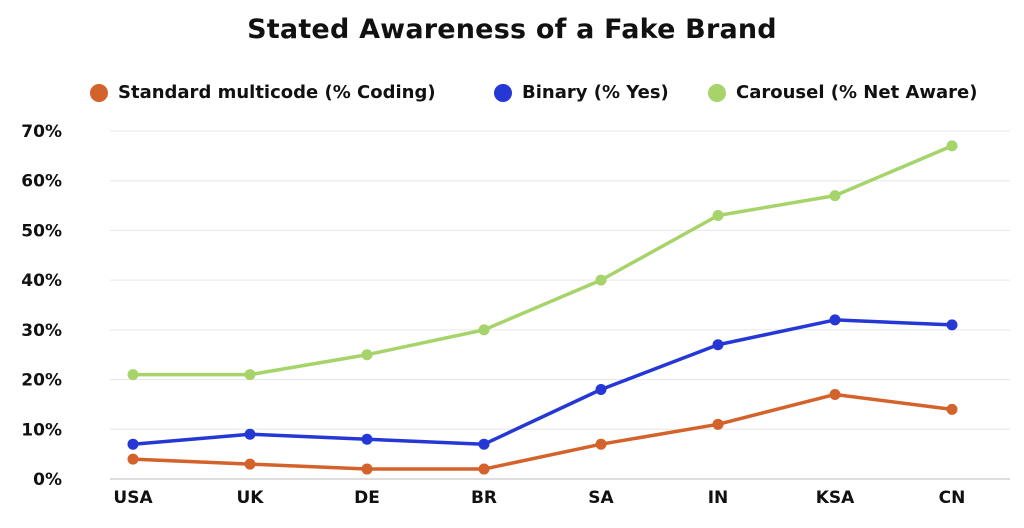  What do you see at coordinates (47, 480) in the screenshot?
I see `y-tick-label: 0%` at bounding box center [47, 480].